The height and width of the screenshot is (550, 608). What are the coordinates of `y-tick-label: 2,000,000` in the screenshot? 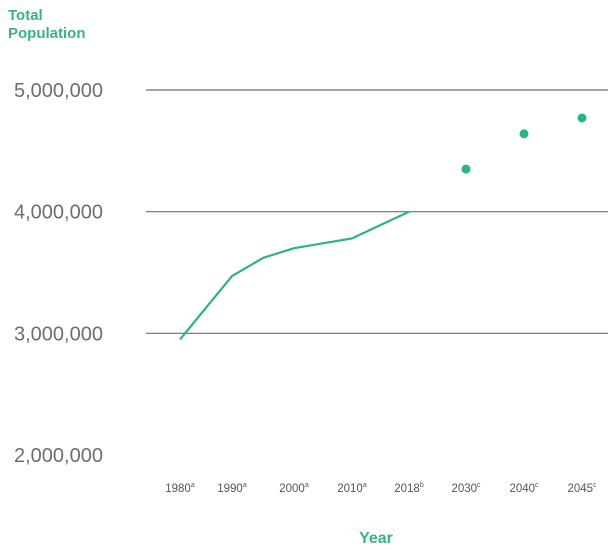 It's located at (58, 456).